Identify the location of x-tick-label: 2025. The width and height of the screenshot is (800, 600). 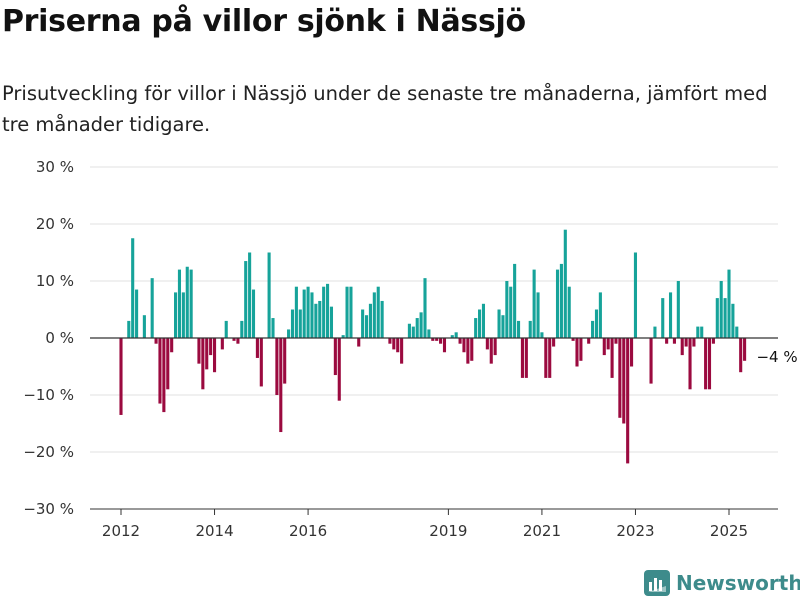
(729, 531).